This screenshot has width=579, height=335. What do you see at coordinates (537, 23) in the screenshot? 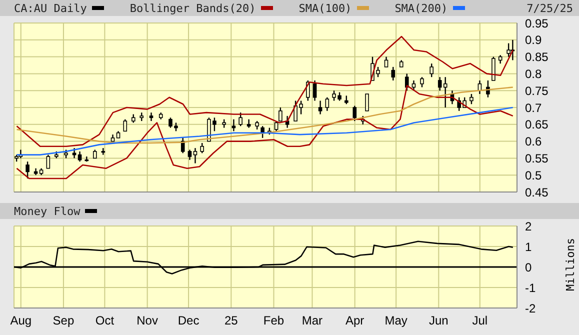
I see `y-tick-label: 0.95` at bounding box center [537, 23].